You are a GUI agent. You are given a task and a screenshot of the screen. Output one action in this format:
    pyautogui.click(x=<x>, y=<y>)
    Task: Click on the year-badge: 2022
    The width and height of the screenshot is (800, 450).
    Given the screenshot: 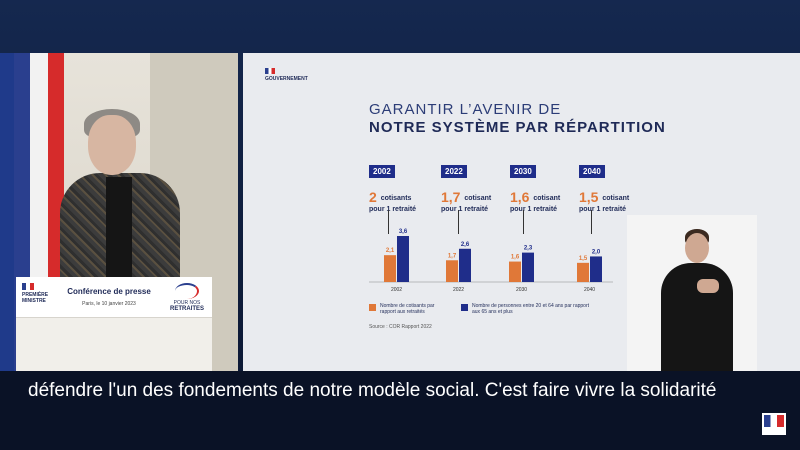 What is the action you would take?
    pyautogui.click(x=454, y=171)
    